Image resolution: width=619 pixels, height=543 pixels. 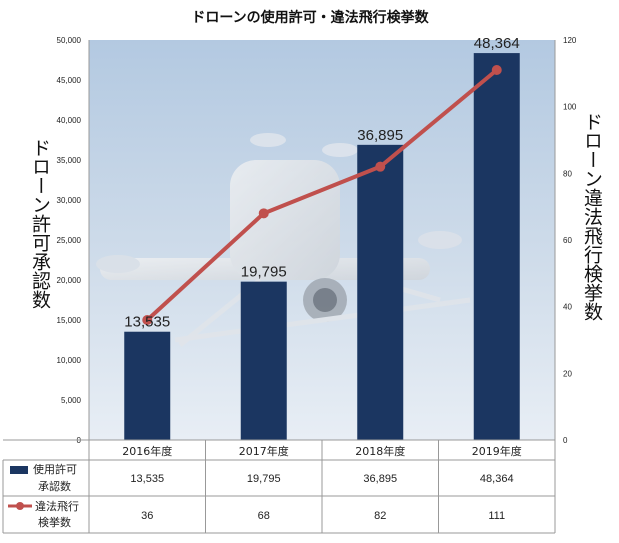 What do you see at coordinates (69, 120) in the screenshot?
I see `left-y-tick-label: 40,000` at bounding box center [69, 120].